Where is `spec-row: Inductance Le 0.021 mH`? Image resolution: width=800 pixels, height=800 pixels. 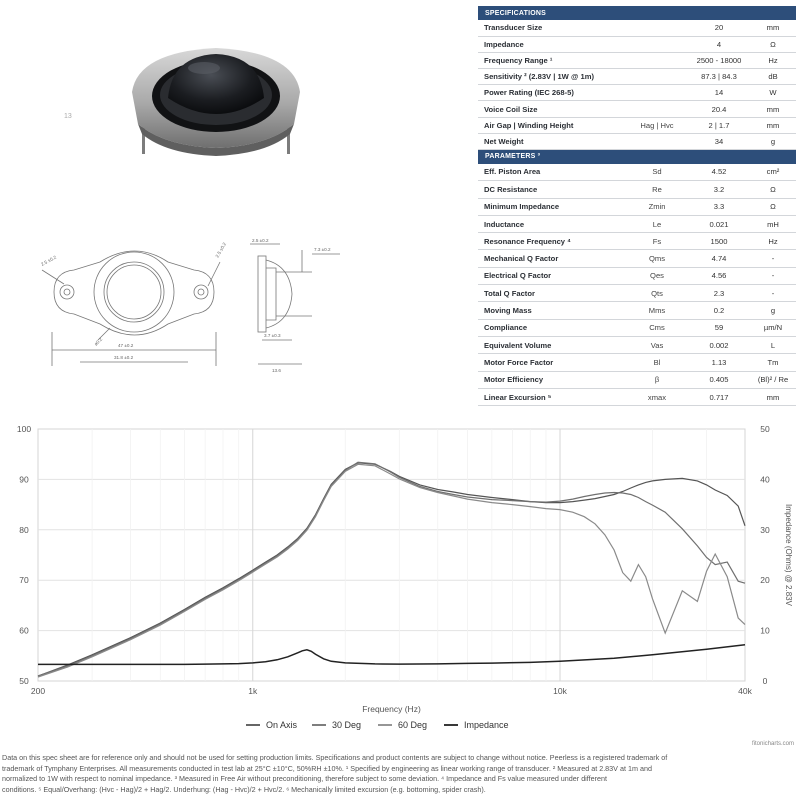
spec-row: Inductance Le 0.021 mH is located at coordinates (637, 224).